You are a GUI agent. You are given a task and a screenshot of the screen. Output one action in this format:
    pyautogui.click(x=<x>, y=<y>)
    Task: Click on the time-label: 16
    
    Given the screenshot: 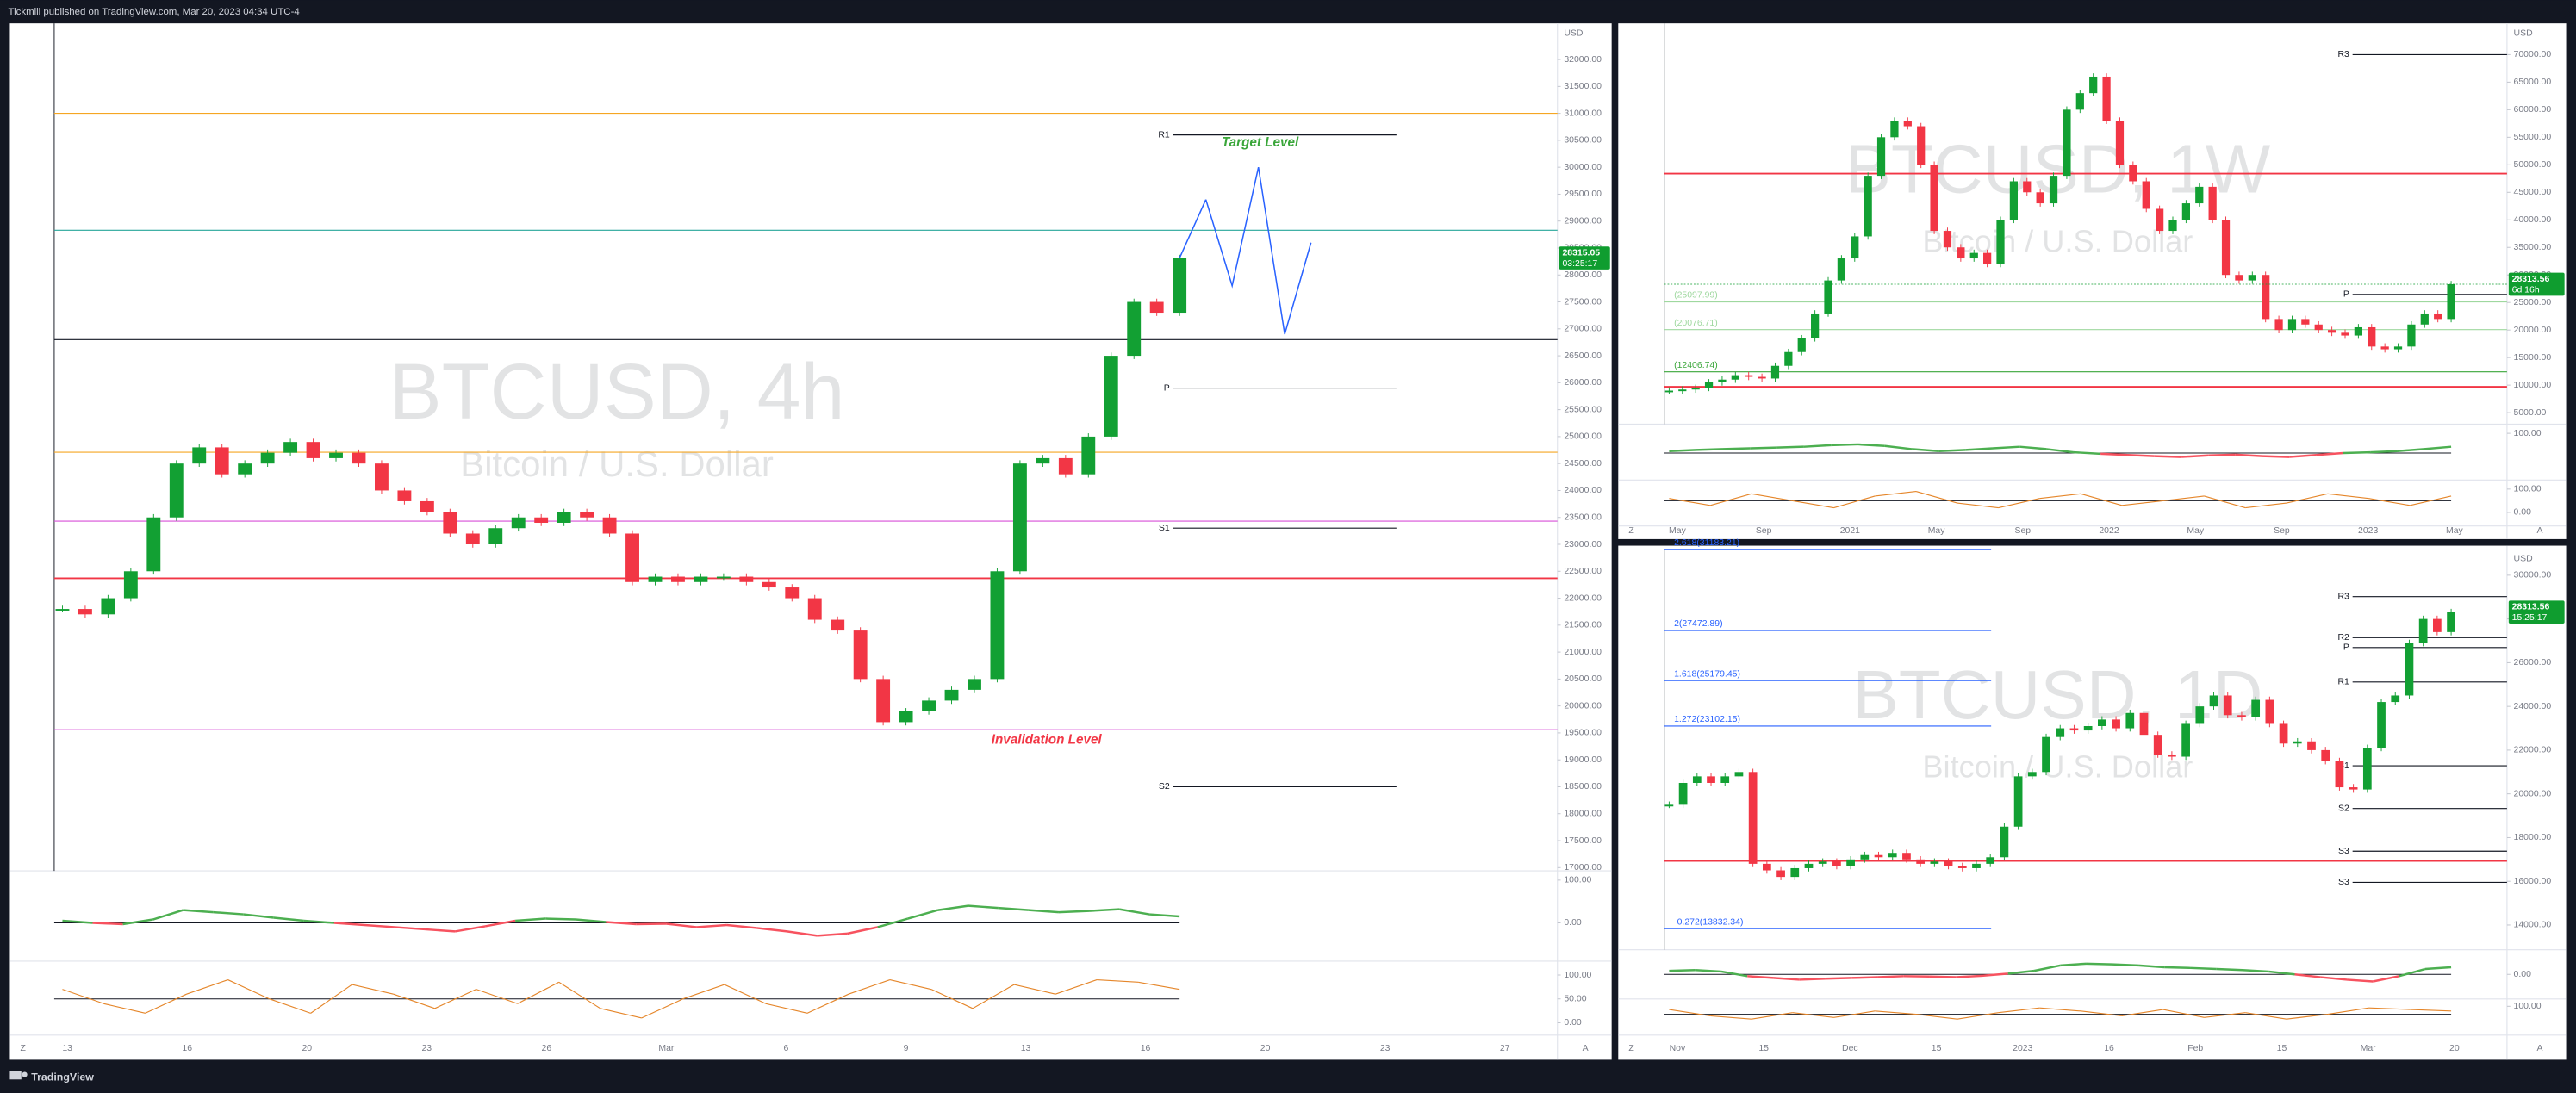 What is the action you would take?
    pyautogui.click(x=1146, y=1048)
    